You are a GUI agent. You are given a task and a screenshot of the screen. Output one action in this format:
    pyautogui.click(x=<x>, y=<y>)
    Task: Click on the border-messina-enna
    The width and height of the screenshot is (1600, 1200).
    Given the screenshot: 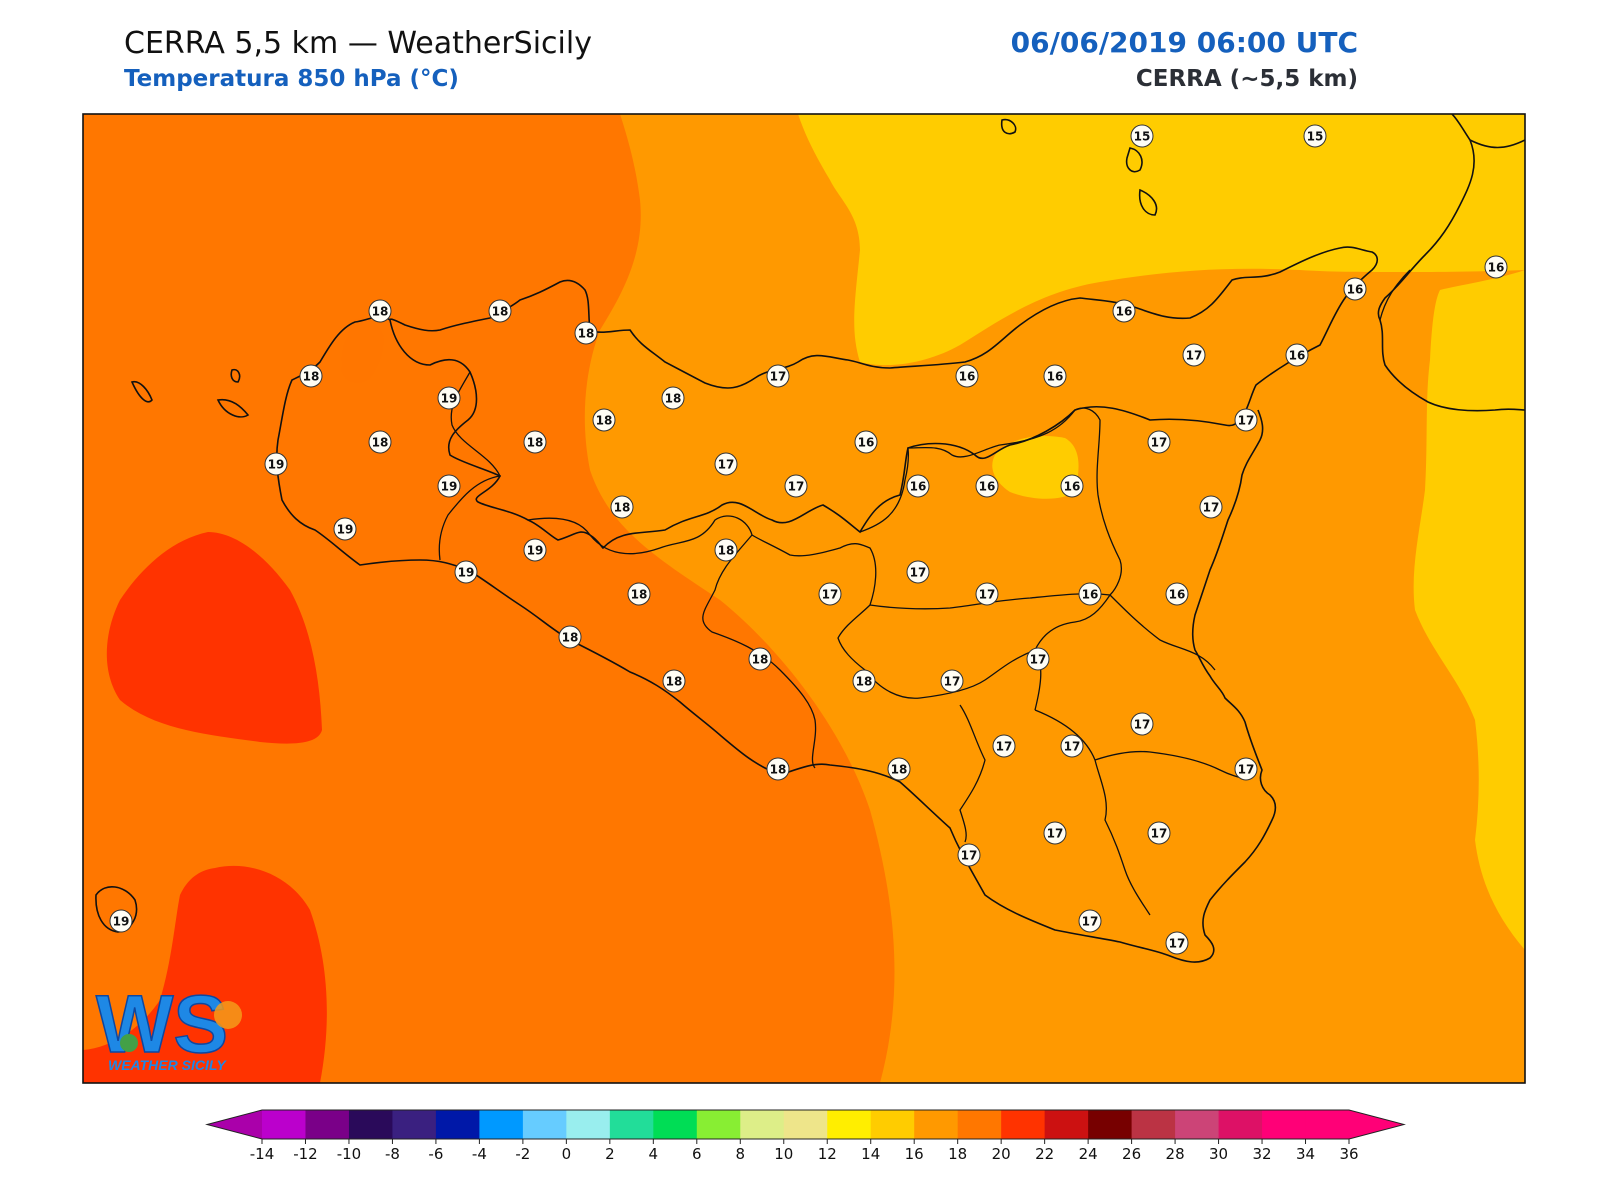 What is the action you would take?
    pyautogui.click(x=990, y=501)
    